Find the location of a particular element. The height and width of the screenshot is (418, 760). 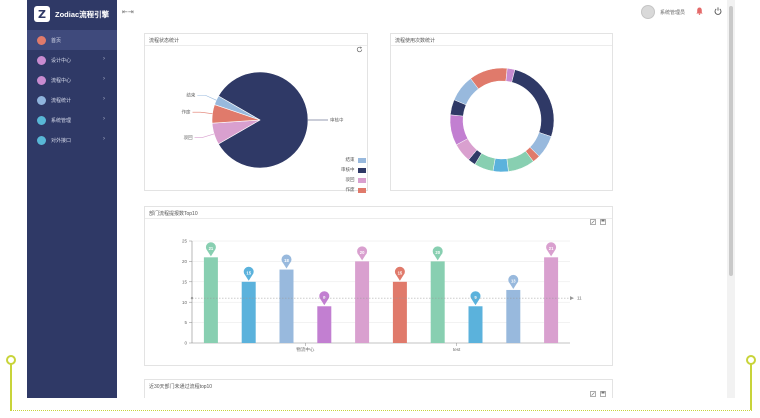

sidebar-item-system-admin: 系统管理 › is located at coordinates (72, 120).